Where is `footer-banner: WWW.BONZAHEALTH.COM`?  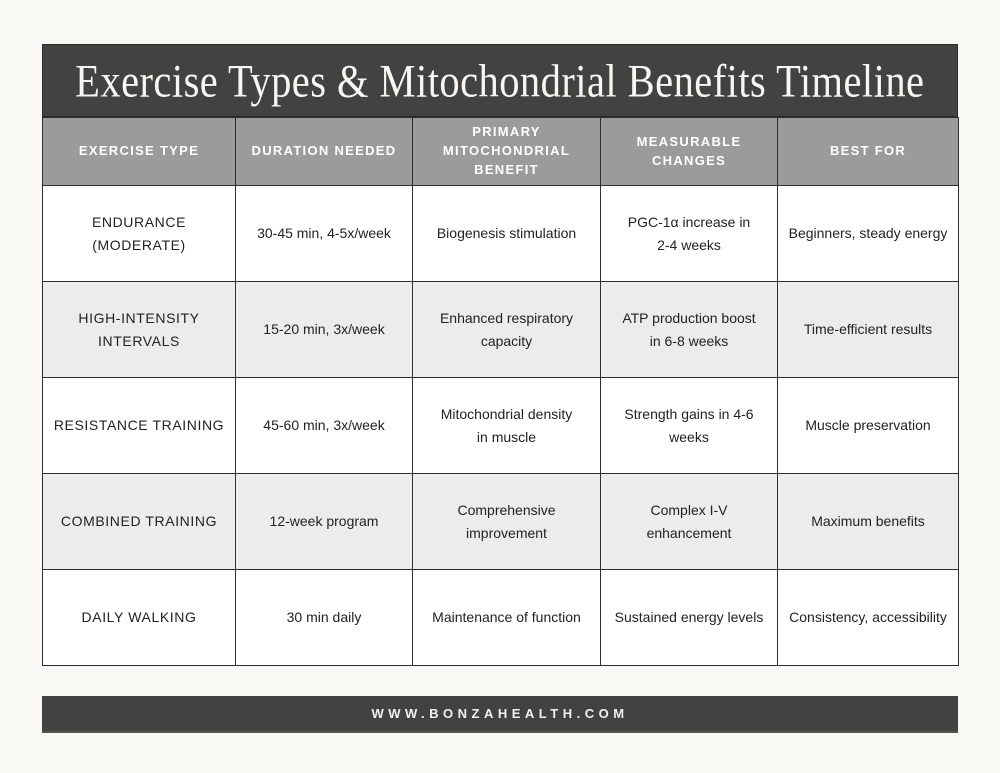
footer-banner: WWW.BONZAHEALTH.COM is located at coordinates (500, 714).